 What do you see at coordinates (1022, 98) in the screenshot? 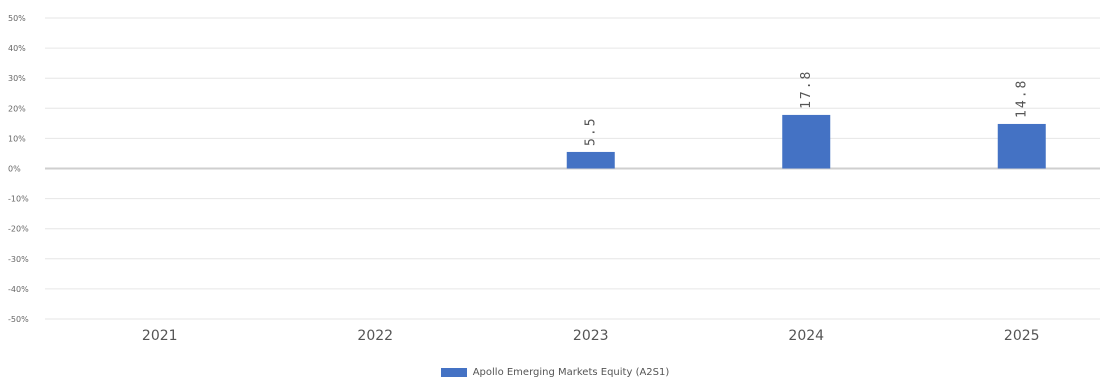
I see `data-label: 14.8` at bounding box center [1022, 98].